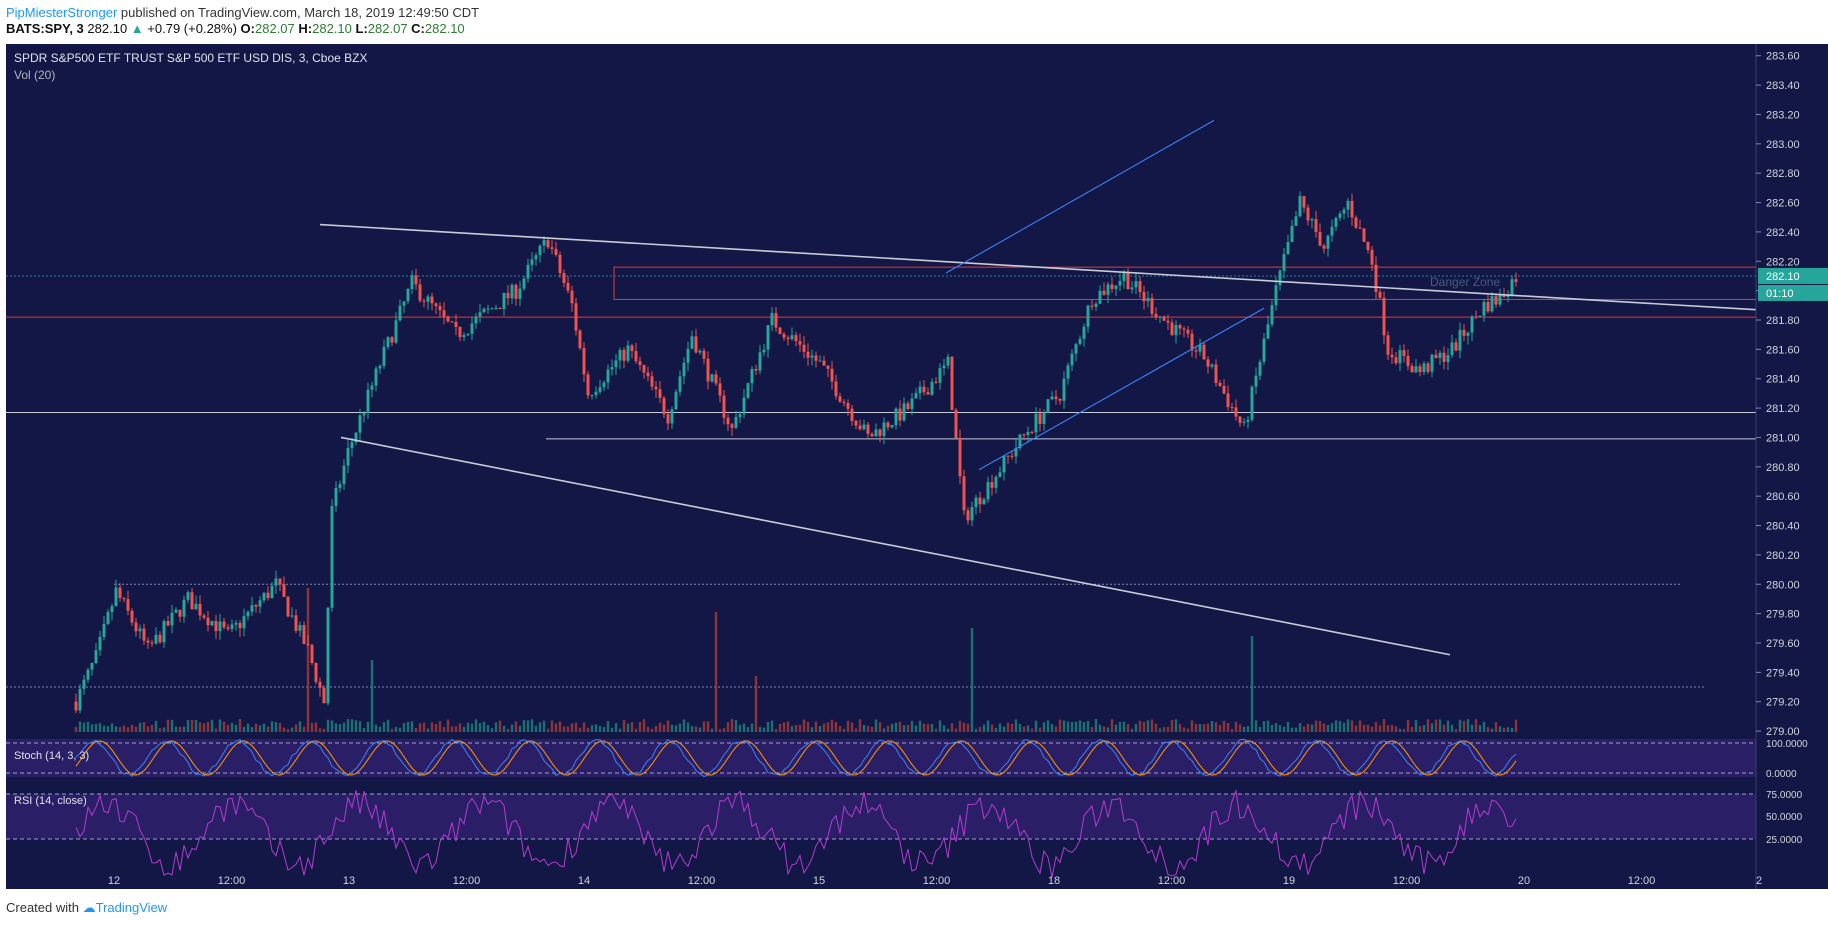 Image resolution: width=1828 pixels, height=927 pixels. Describe the element at coordinates (895, 546) in the screenshot. I see `lower-trendline` at that location.